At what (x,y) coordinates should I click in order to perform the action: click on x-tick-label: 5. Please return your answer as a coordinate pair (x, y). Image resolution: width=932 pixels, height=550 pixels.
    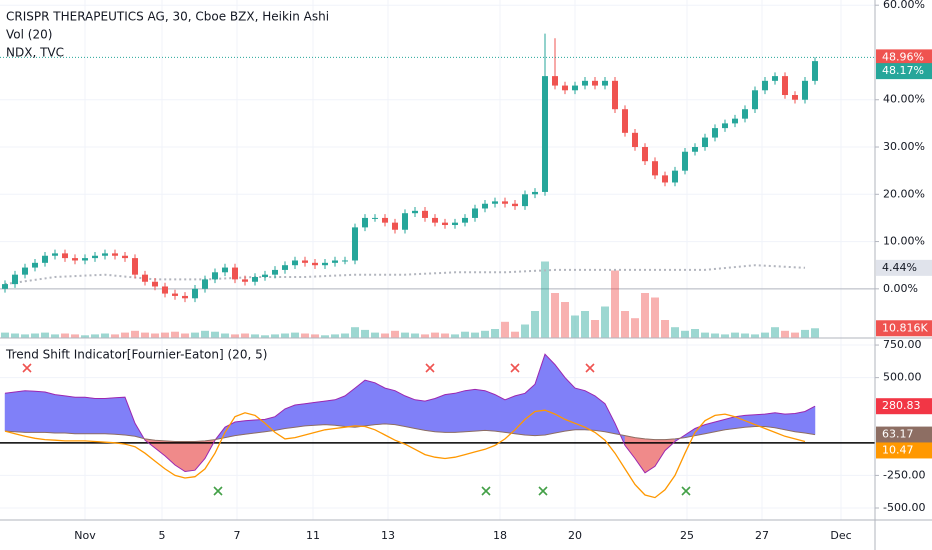
    Looking at the image, I should click on (162, 535).